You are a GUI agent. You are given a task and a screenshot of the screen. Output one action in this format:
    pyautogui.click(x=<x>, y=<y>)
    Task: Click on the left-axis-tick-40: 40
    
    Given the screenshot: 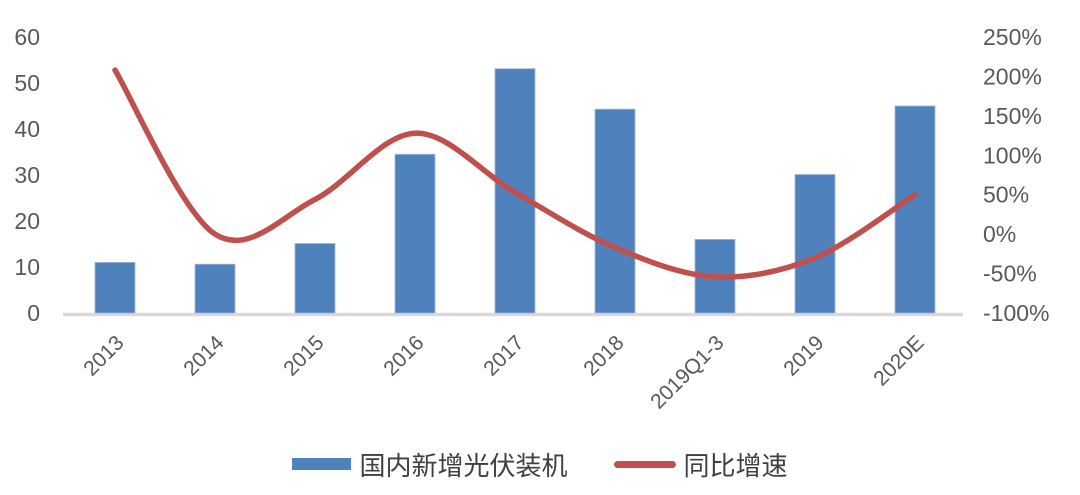 What is the action you would take?
    pyautogui.click(x=27, y=129)
    